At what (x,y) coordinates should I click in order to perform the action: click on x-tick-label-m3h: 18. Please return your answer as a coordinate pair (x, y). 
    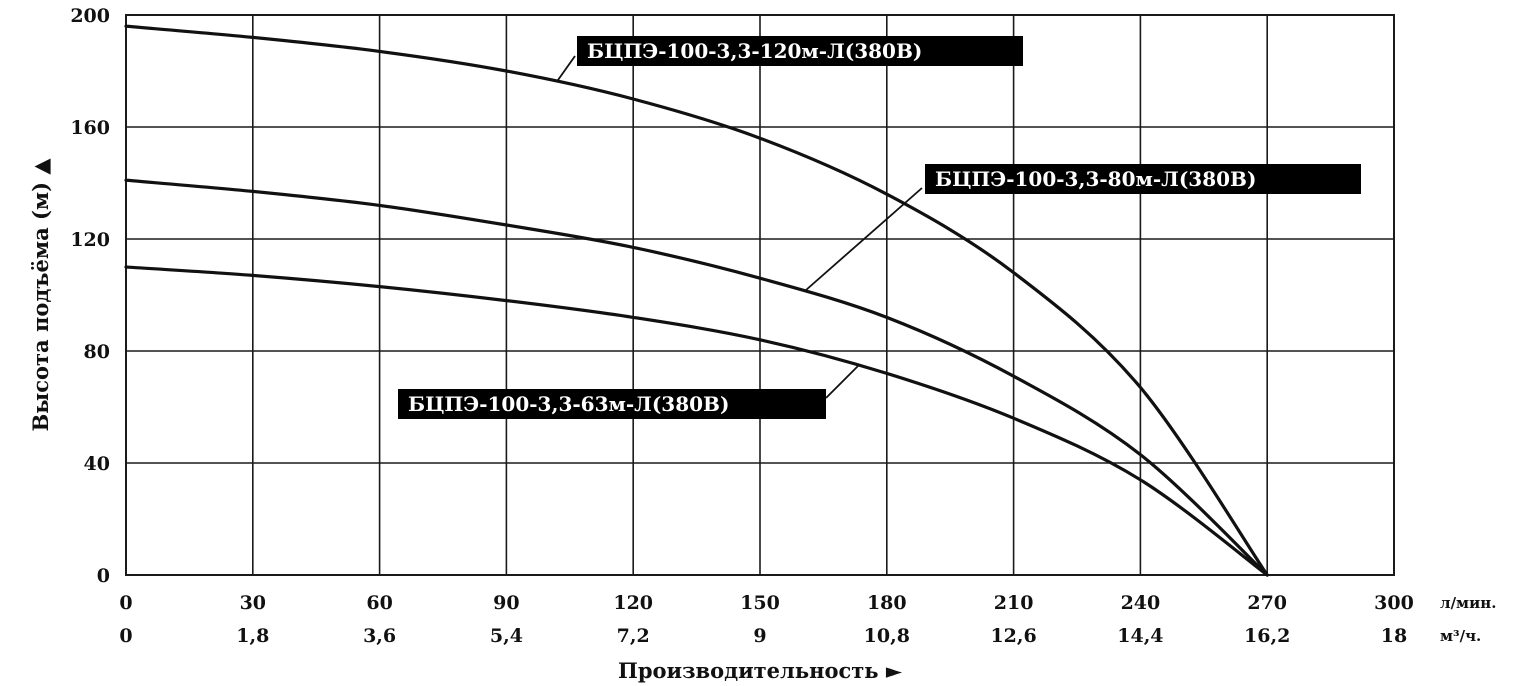
    Looking at the image, I should click on (1394, 636).